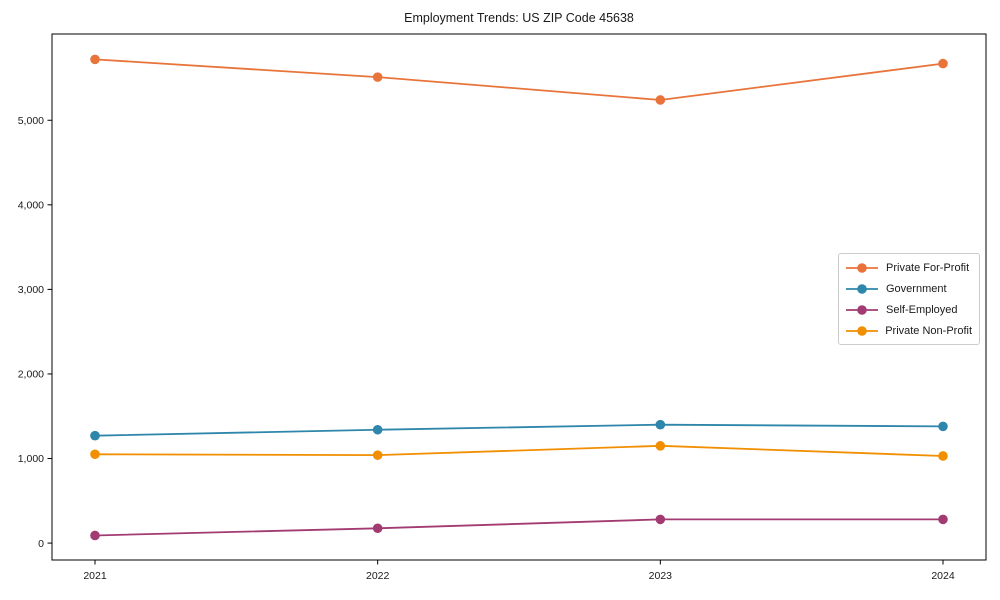 Image resolution: width=1000 pixels, height=600 pixels. What do you see at coordinates (661, 576) in the screenshot?
I see `x-tick-label: 2023` at bounding box center [661, 576].